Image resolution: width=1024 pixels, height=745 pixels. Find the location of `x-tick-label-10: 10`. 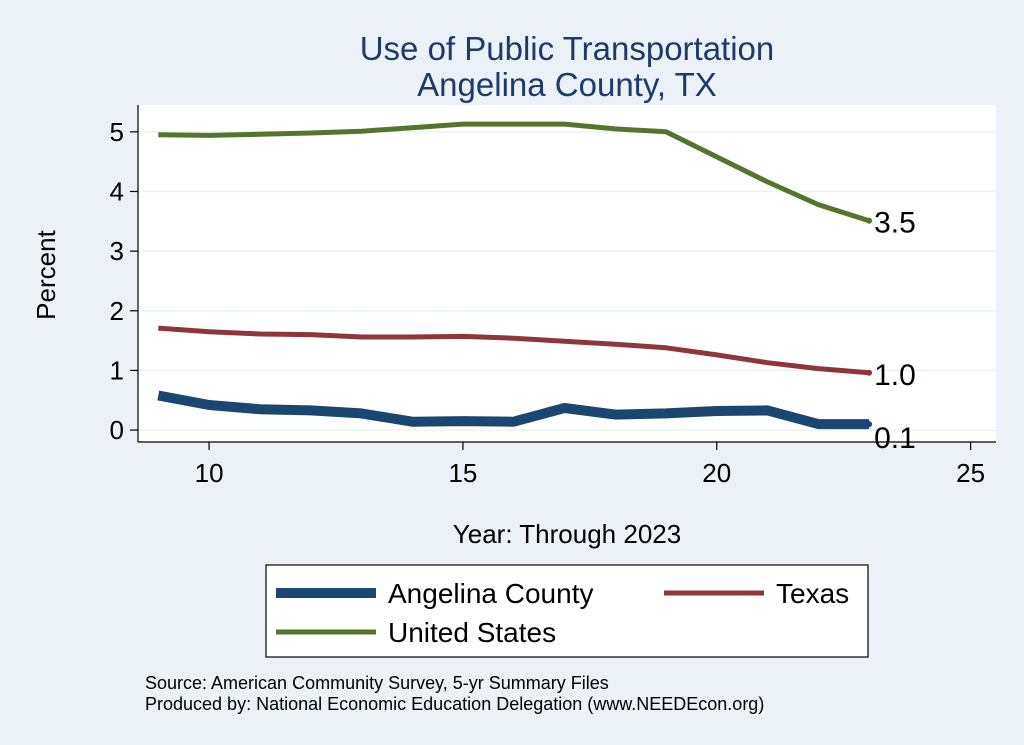

x-tick-label-10: 10 is located at coordinates (209, 473).